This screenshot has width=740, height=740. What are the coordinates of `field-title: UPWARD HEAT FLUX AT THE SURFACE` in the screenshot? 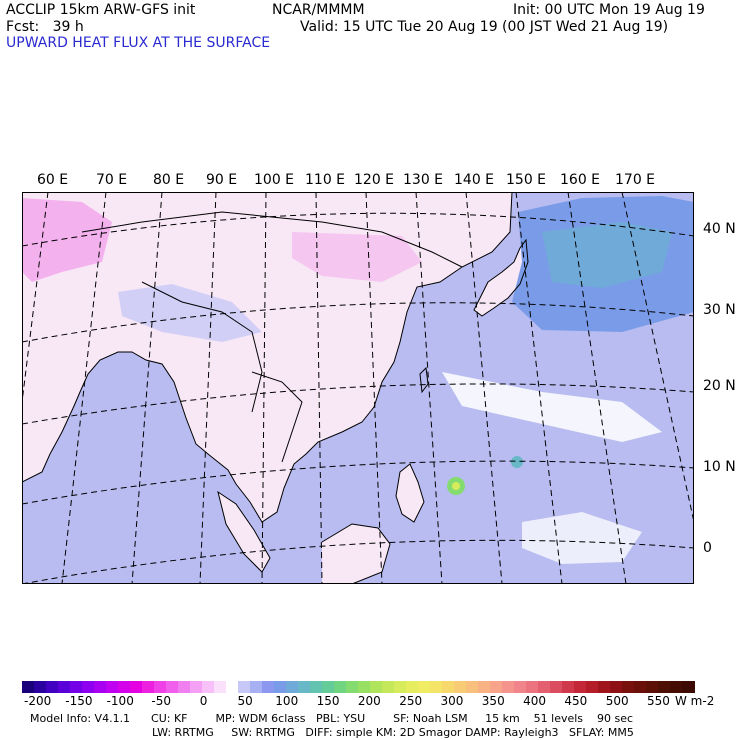 It's located at (138, 43).